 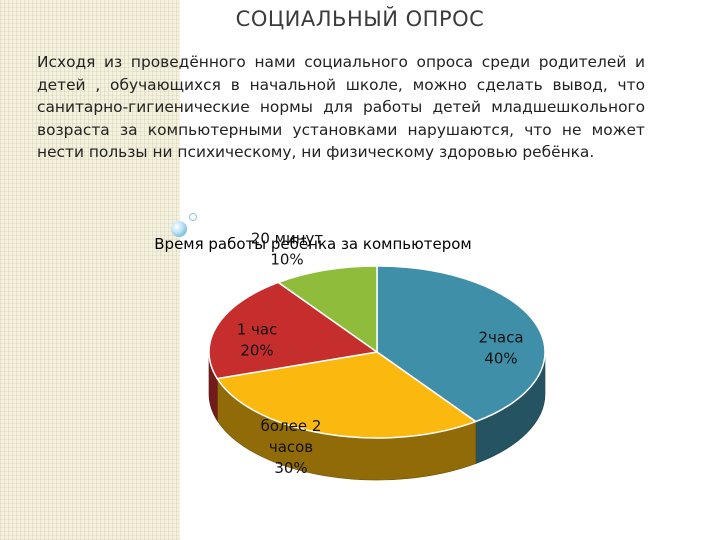 What do you see at coordinates (287, 249) in the screenshot?
I see `data-label-3: 20 минут 10%` at bounding box center [287, 249].